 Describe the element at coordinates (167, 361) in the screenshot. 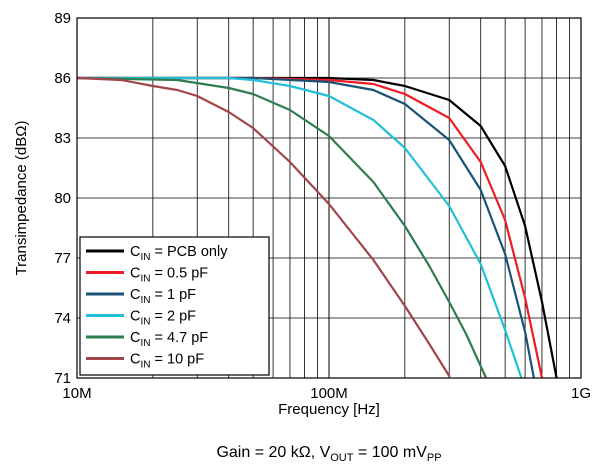

I see `legend-label-6: CIN = 10 pF` at that location.